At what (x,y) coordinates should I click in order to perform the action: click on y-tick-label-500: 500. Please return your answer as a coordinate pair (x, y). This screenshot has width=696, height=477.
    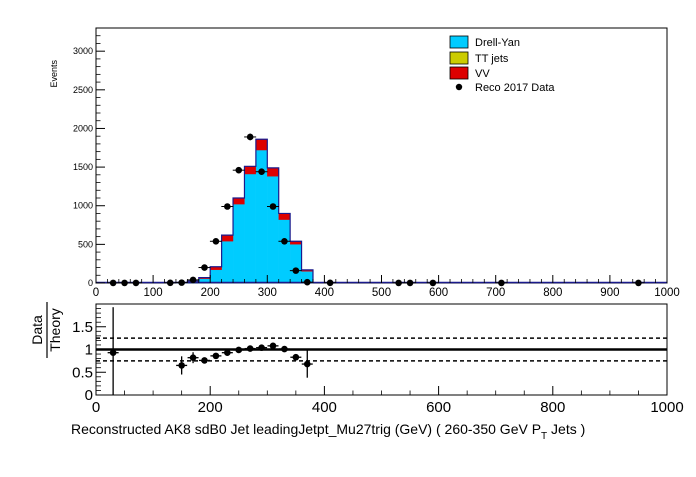
    Looking at the image, I should click on (85, 244).